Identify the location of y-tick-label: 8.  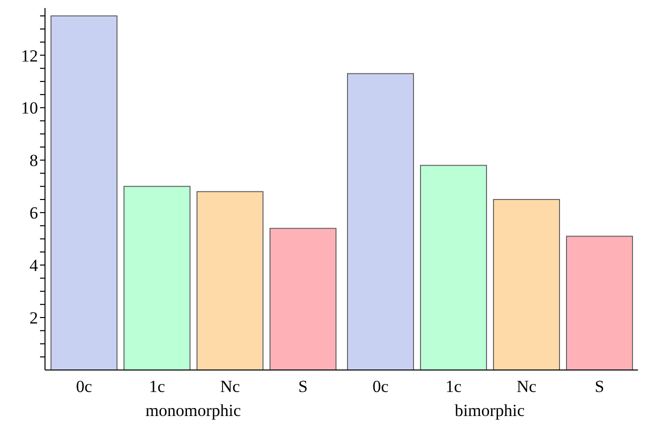
(34, 160).